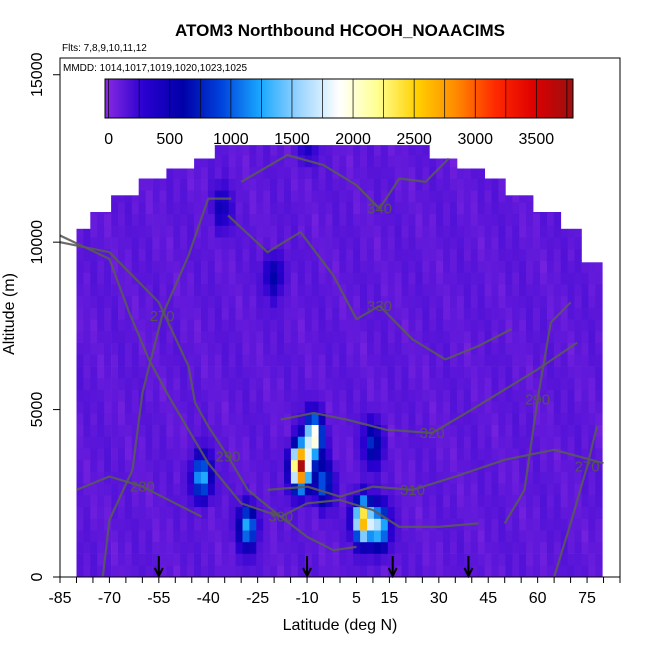 The image size is (650, 650). What do you see at coordinates (208, 598) in the screenshot?
I see `x-tick-label: -40` at bounding box center [208, 598].